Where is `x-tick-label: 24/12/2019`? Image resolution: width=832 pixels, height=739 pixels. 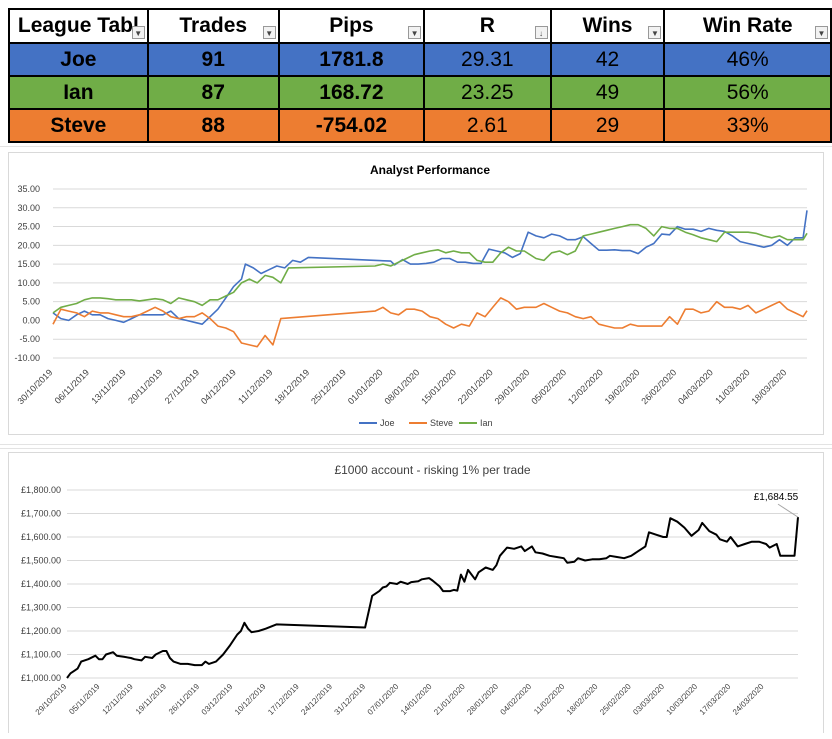 x-tick-label: 24/12/2019 is located at coordinates (316, 699).